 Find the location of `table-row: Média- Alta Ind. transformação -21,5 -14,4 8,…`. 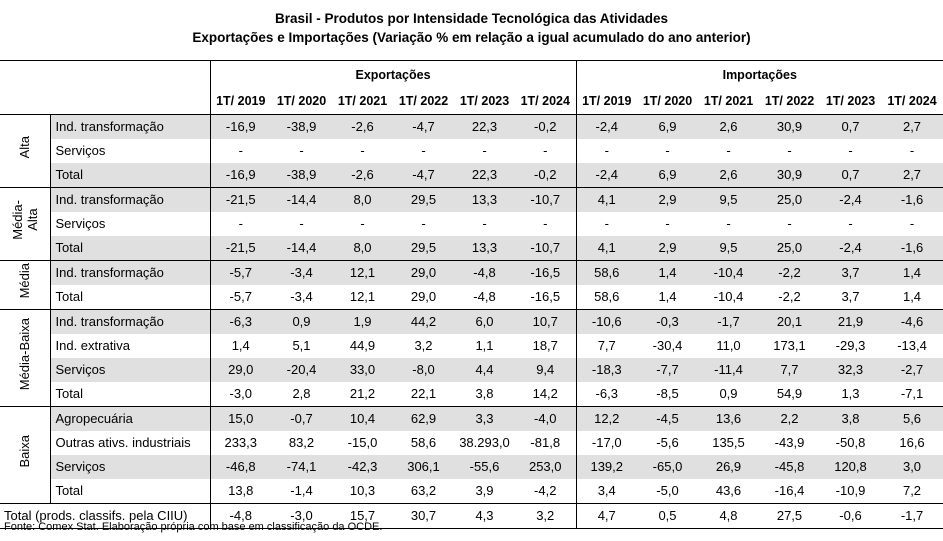

table-row: Média- Alta Ind. transformação -21,5 -14,4 8,… is located at coordinates (471, 224).